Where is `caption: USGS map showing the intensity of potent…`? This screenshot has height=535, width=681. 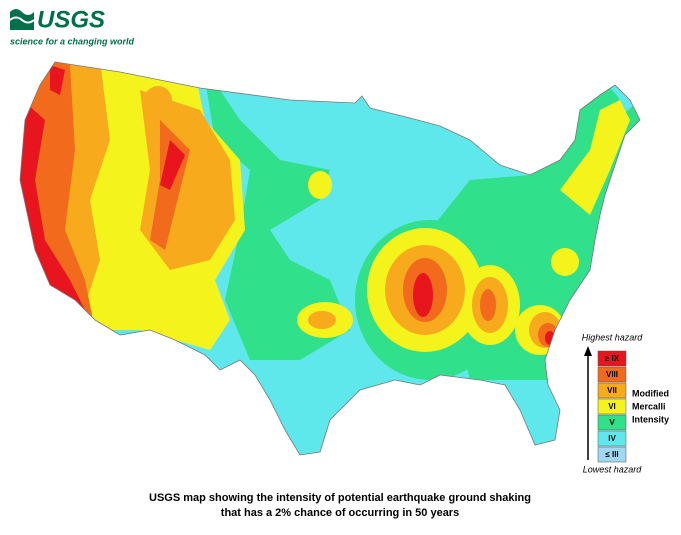
caption: USGS map showing the intensity of potent… is located at coordinates (340, 498).